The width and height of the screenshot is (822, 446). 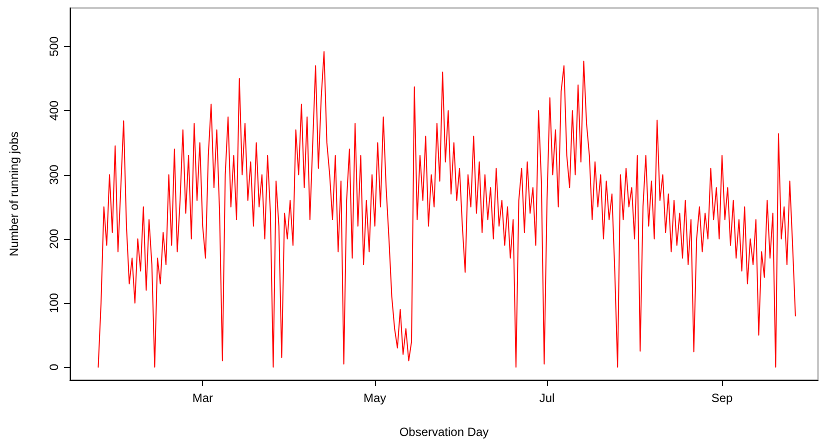 I want to click on y-tick-label: 0, so click(x=54, y=367).